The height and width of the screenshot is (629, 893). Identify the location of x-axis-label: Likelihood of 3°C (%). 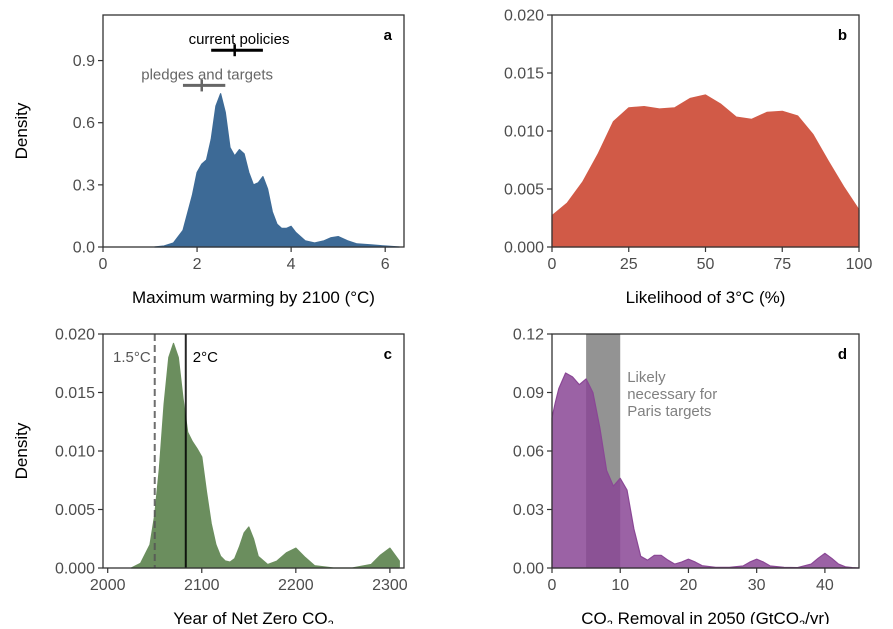
(706, 297).